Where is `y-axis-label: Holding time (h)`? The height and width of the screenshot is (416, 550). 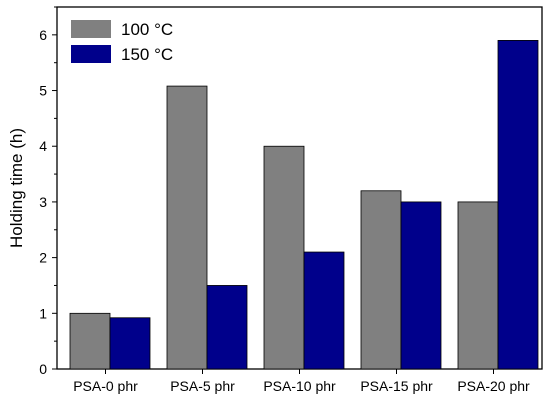 y-axis-label: Holding time (h) is located at coordinates (16, 188).